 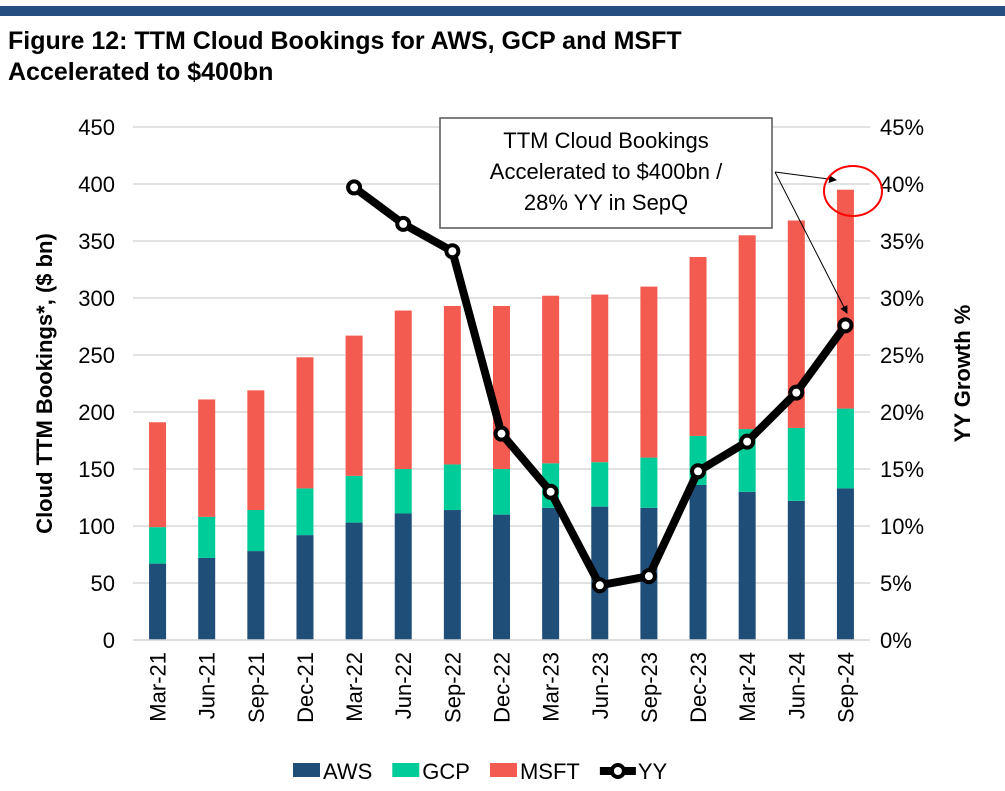 I want to click on annotation-arrow, so click(x=811, y=242).